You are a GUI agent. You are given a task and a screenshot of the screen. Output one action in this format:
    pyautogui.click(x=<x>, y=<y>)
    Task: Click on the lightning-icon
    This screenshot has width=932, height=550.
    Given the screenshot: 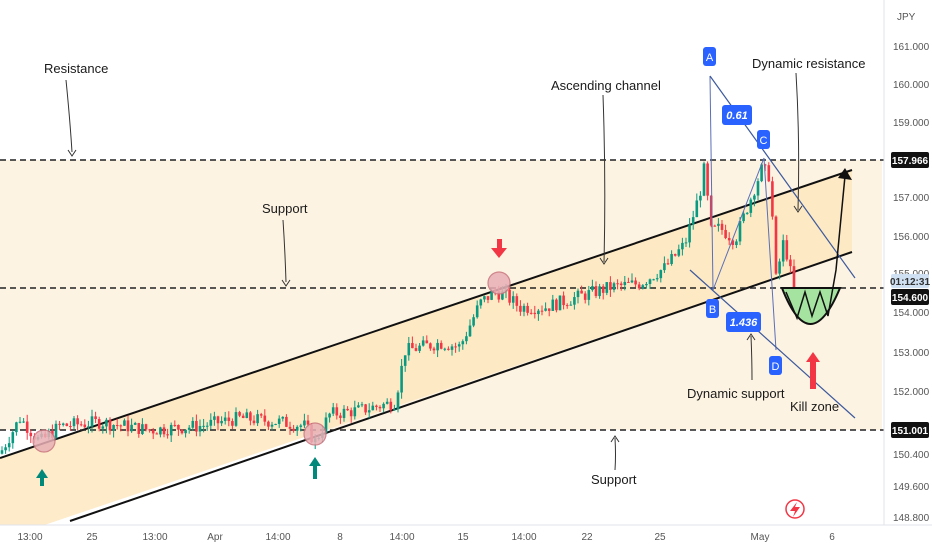 What is the action you would take?
    pyautogui.click(x=795, y=509)
    